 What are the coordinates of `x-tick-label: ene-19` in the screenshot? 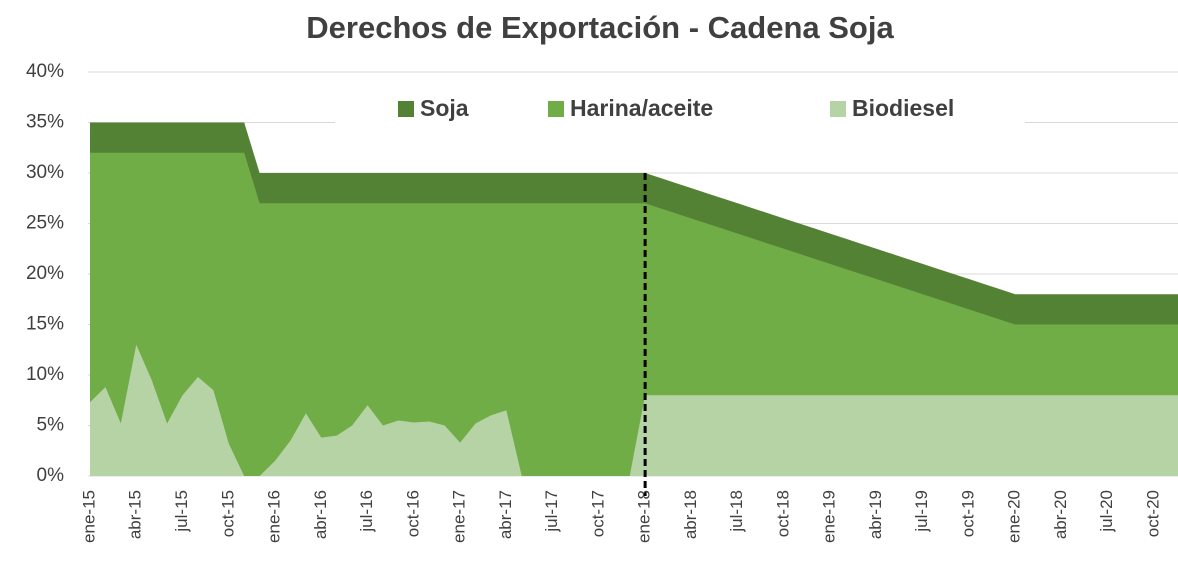 It's located at (829, 516).